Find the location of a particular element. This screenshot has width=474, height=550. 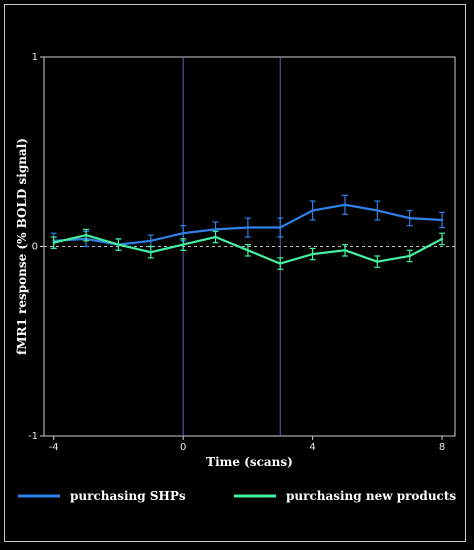

legend-label-new-products: purchasing new products is located at coordinates (371, 496).